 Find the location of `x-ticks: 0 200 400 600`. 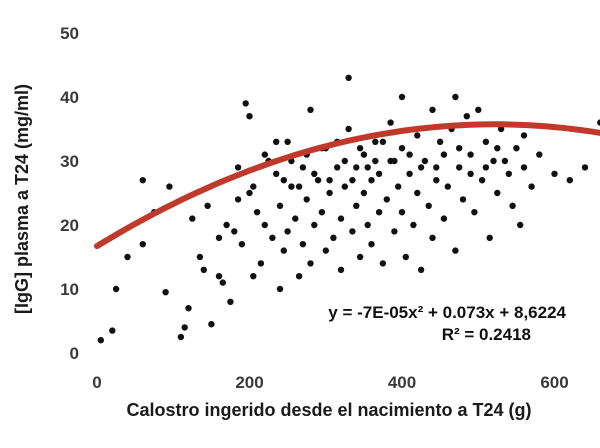

x-ticks: 0 200 400 600 is located at coordinates (330, 382).